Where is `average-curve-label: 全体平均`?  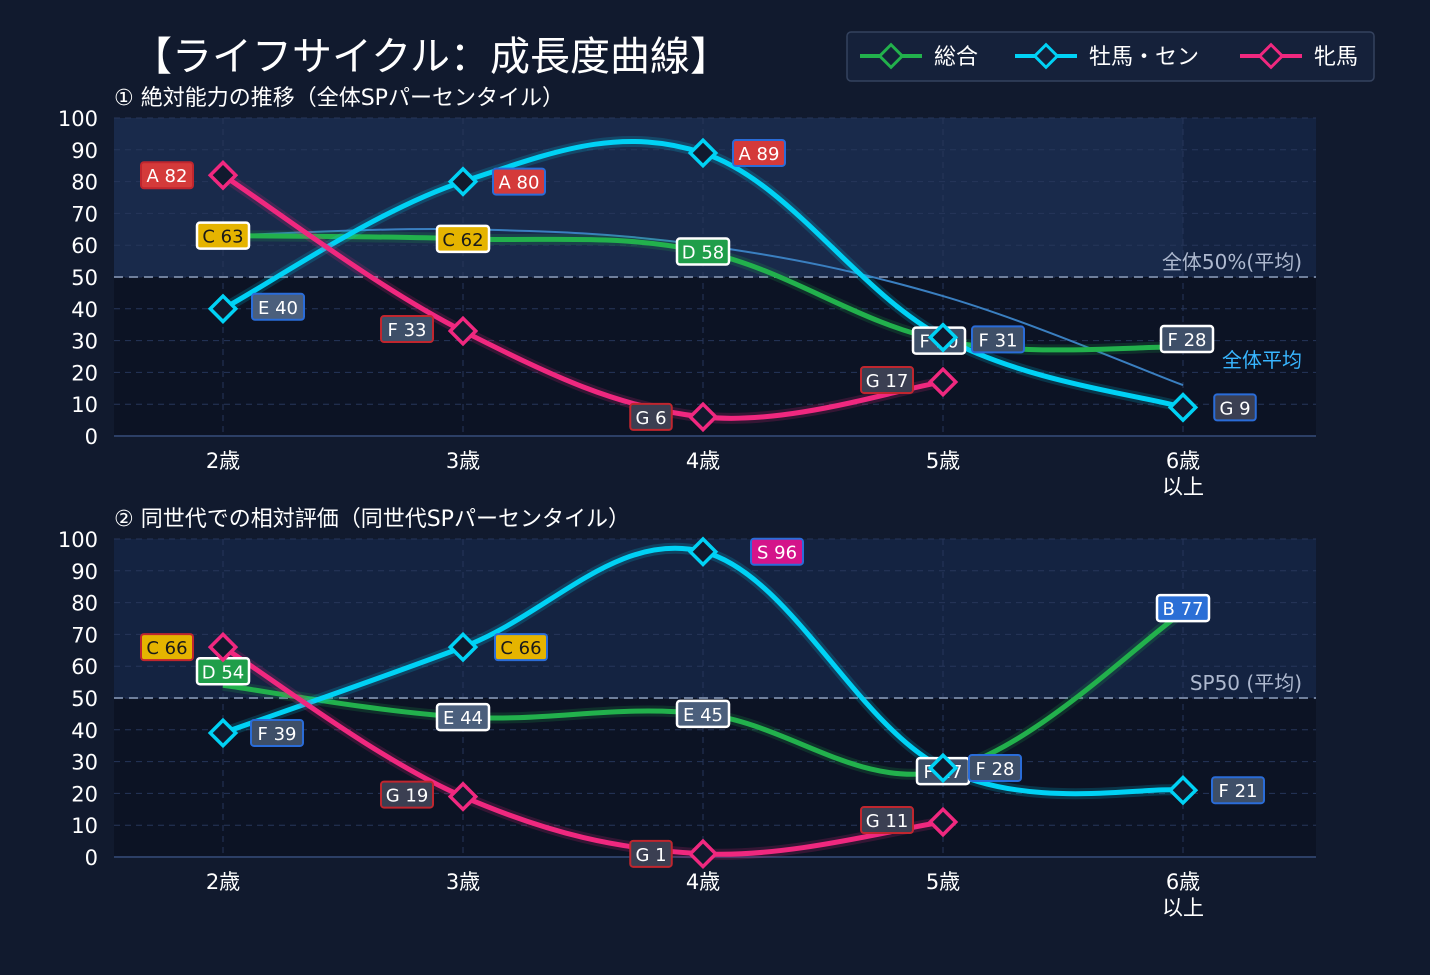
average-curve-label: 全体平均 is located at coordinates (1262, 360).